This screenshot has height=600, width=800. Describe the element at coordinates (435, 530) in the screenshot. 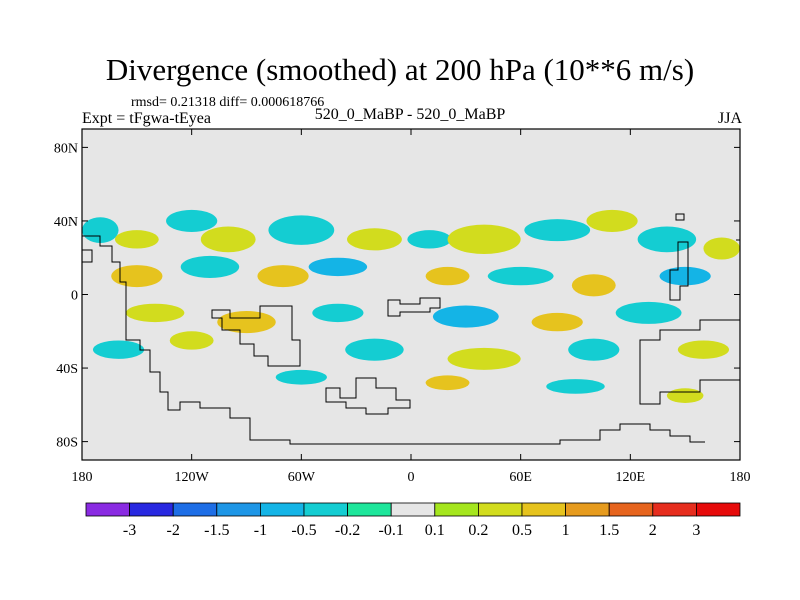

I see `colorbar-label: 0.1` at that location.